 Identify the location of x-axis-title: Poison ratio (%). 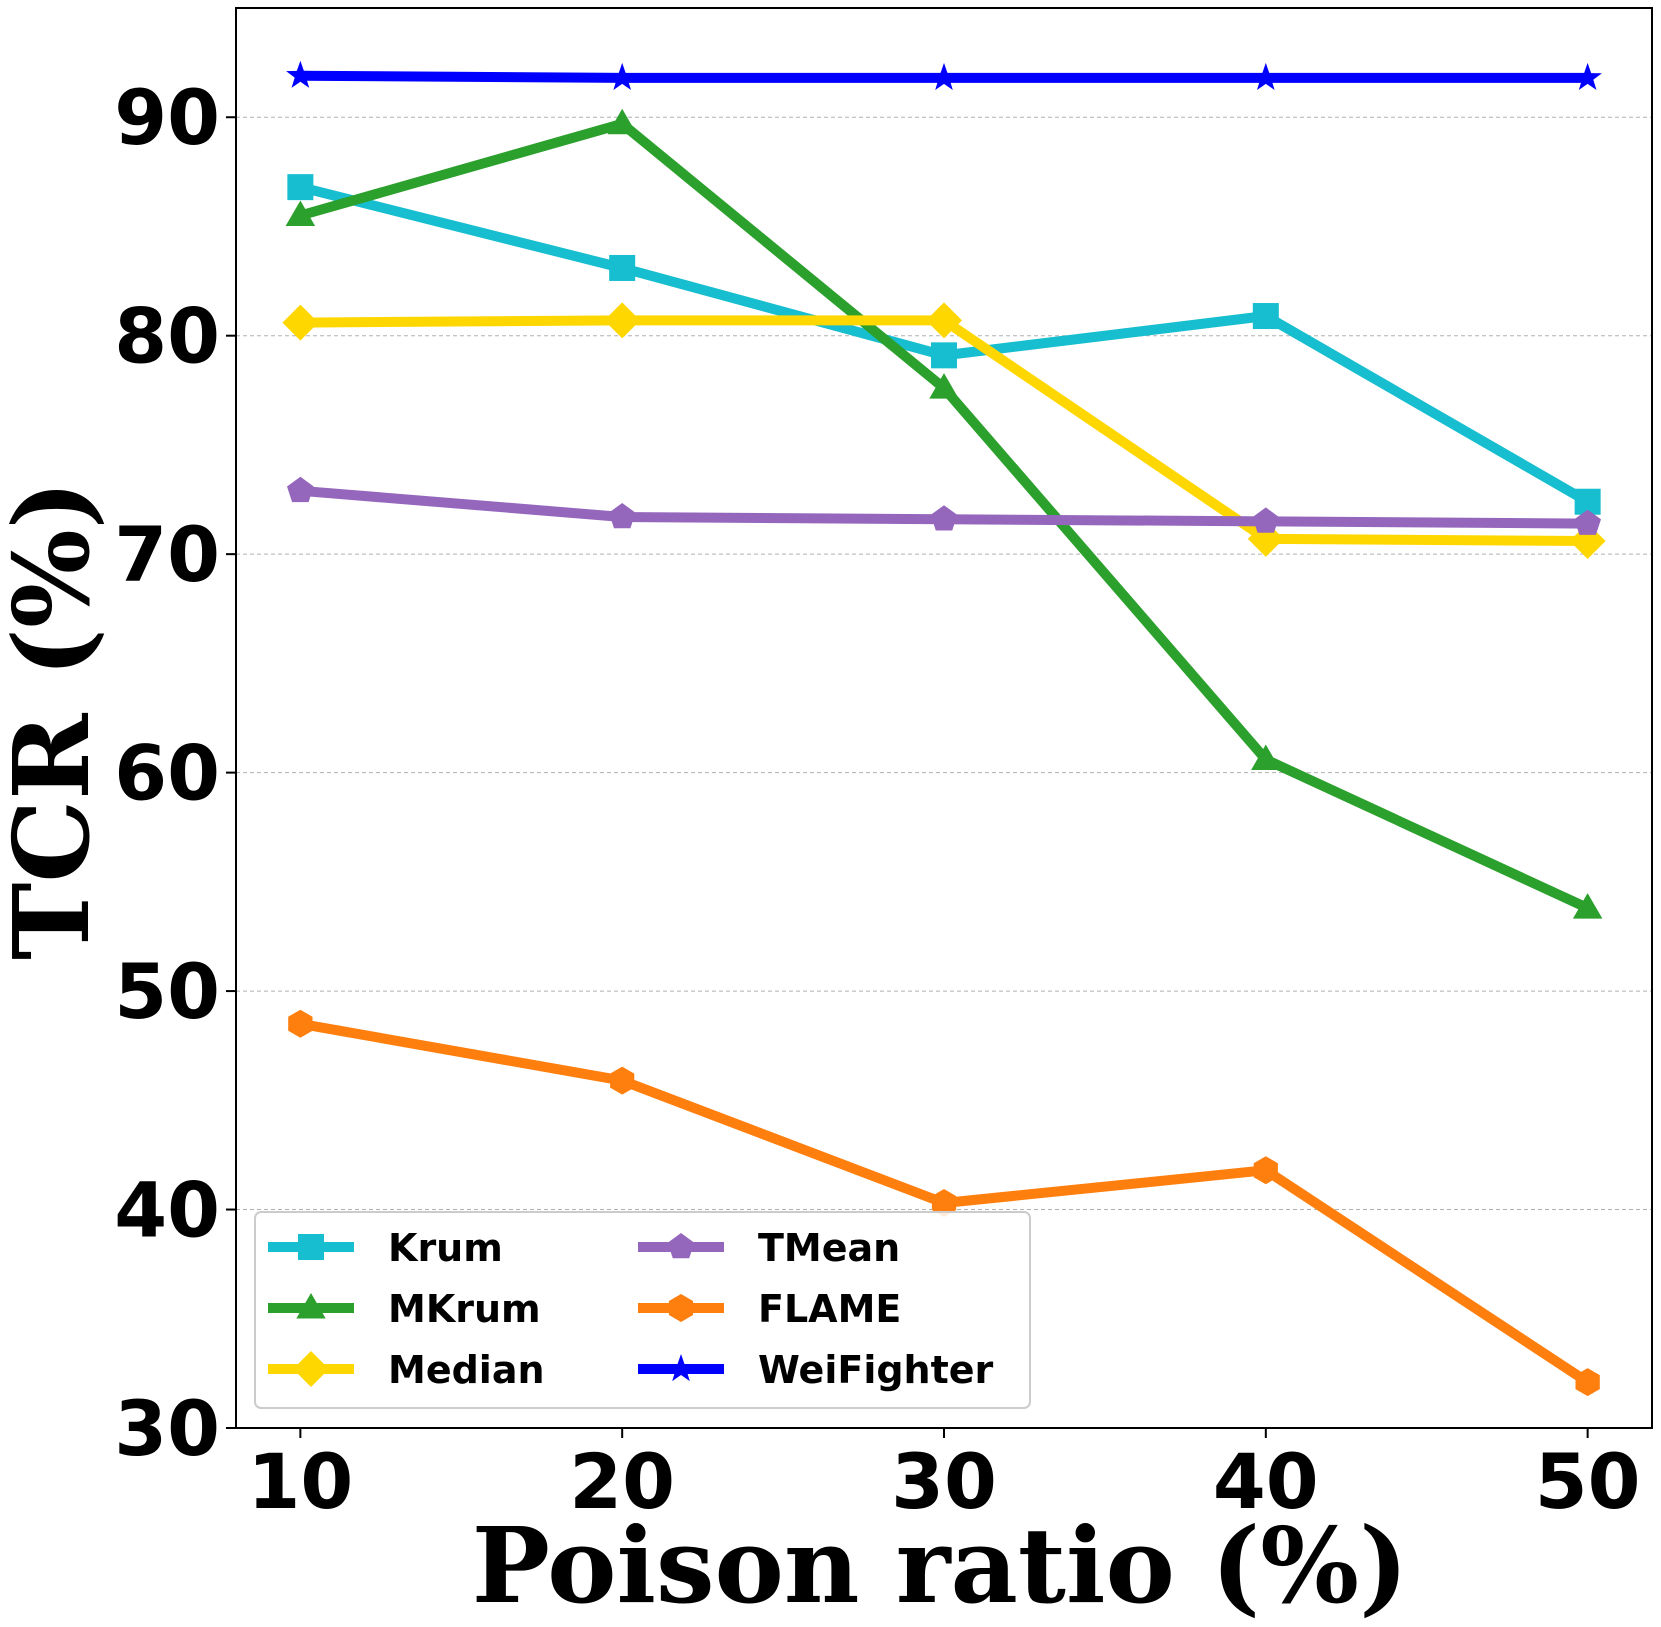
(940, 1565).